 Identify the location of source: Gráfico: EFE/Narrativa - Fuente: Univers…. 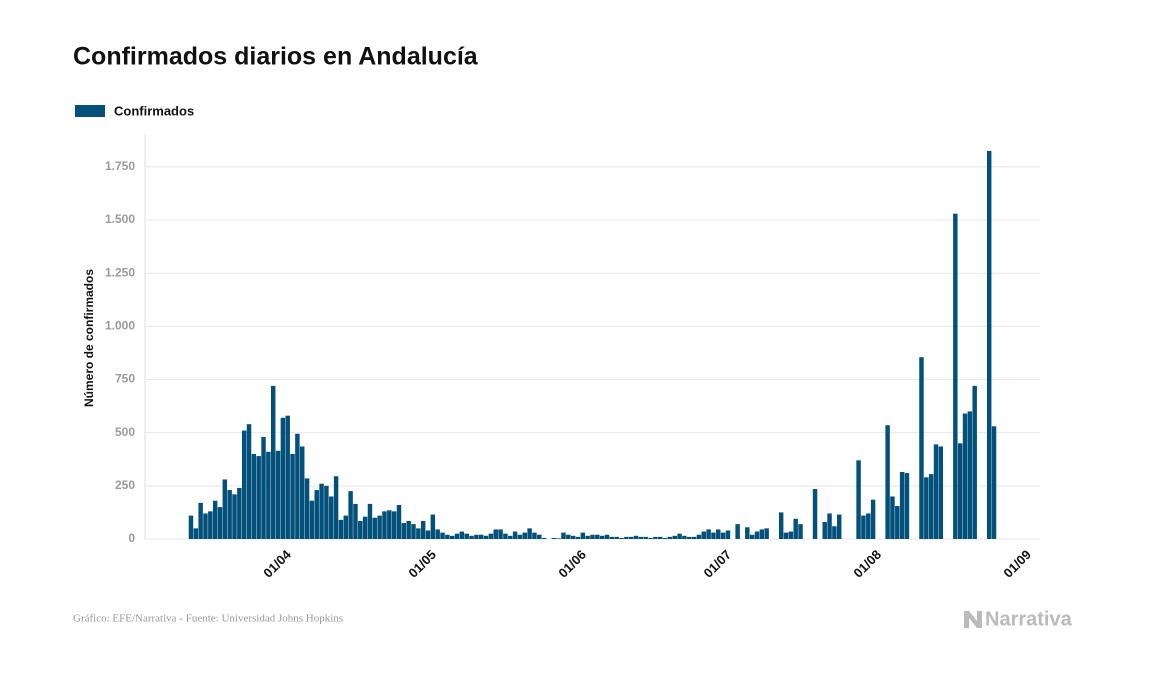
(208, 619).